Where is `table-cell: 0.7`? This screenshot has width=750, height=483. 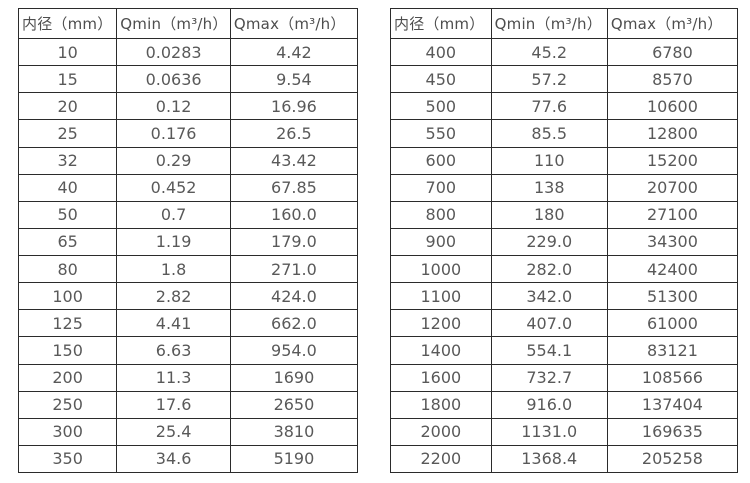
table-cell: 0.7 is located at coordinates (173, 214).